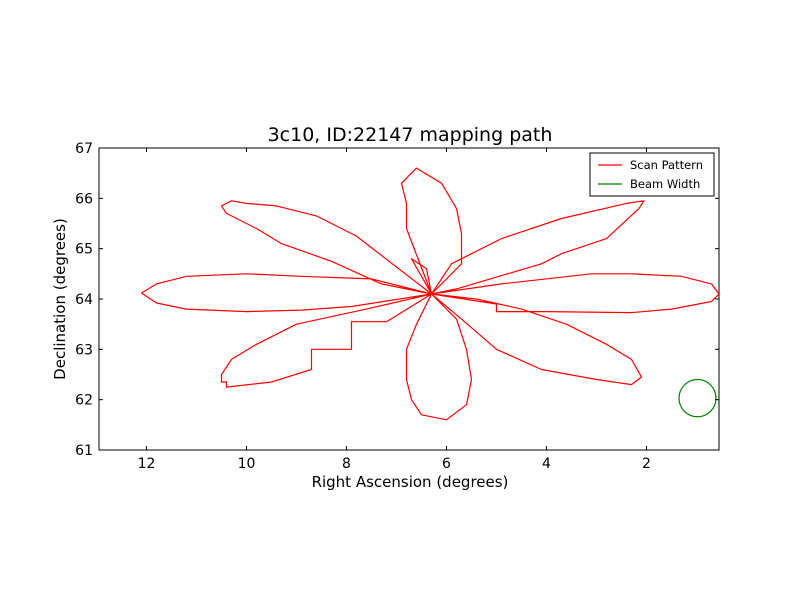  Describe the element at coordinates (546, 464) in the screenshot. I see `x-tick-label: 4` at that location.